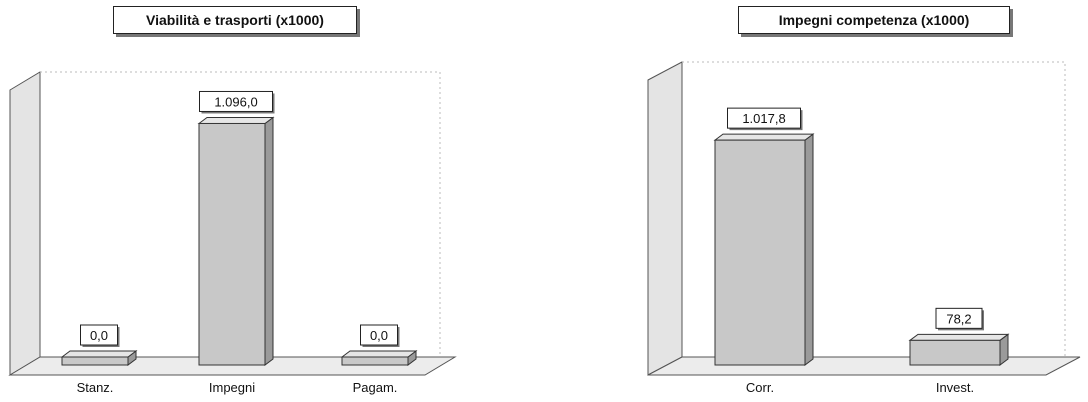 This screenshot has height=402, width=1088. What do you see at coordinates (760, 387) in the screenshot?
I see `category-label-1-0: Corr.` at bounding box center [760, 387].